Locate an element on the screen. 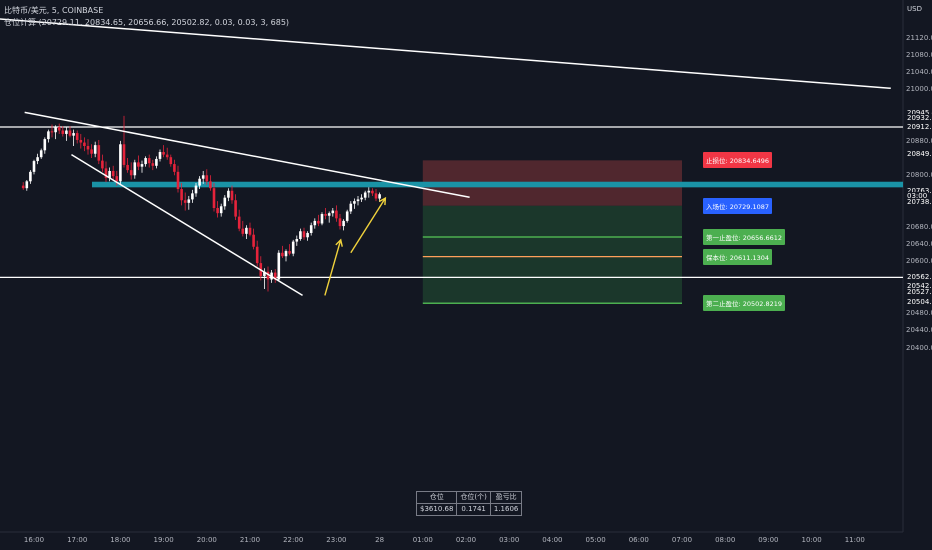 The image size is (932, 550). table-header-ratio: 盈亏比 is located at coordinates (506, 497).